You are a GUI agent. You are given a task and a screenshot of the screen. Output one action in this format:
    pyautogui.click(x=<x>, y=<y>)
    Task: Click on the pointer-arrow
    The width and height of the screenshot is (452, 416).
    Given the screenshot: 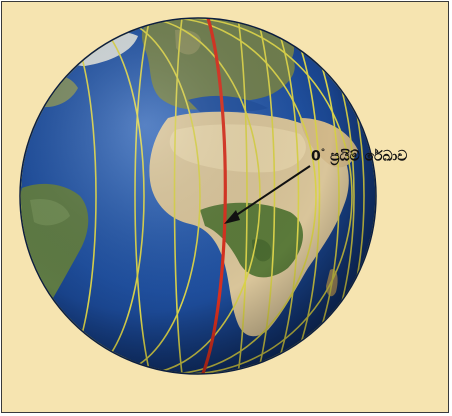 What is the action you would take?
    pyautogui.click(x=267, y=194)
    